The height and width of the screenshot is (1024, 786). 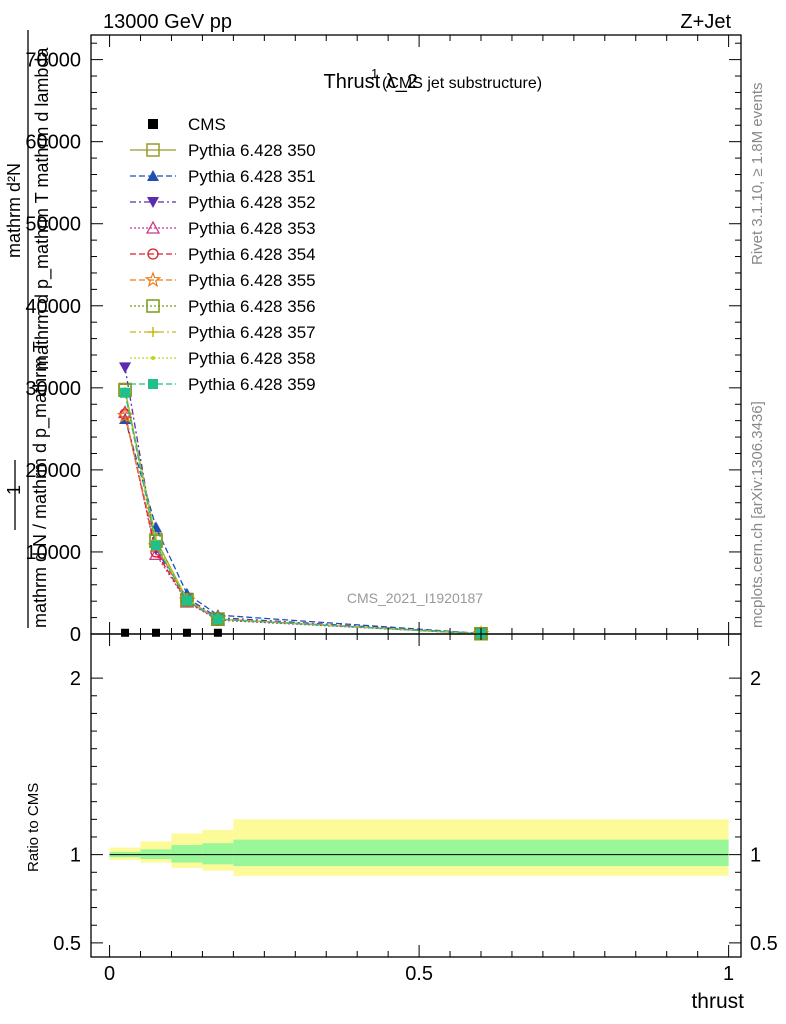 I want to click on y-tick-label: 0, so click(x=75, y=635).